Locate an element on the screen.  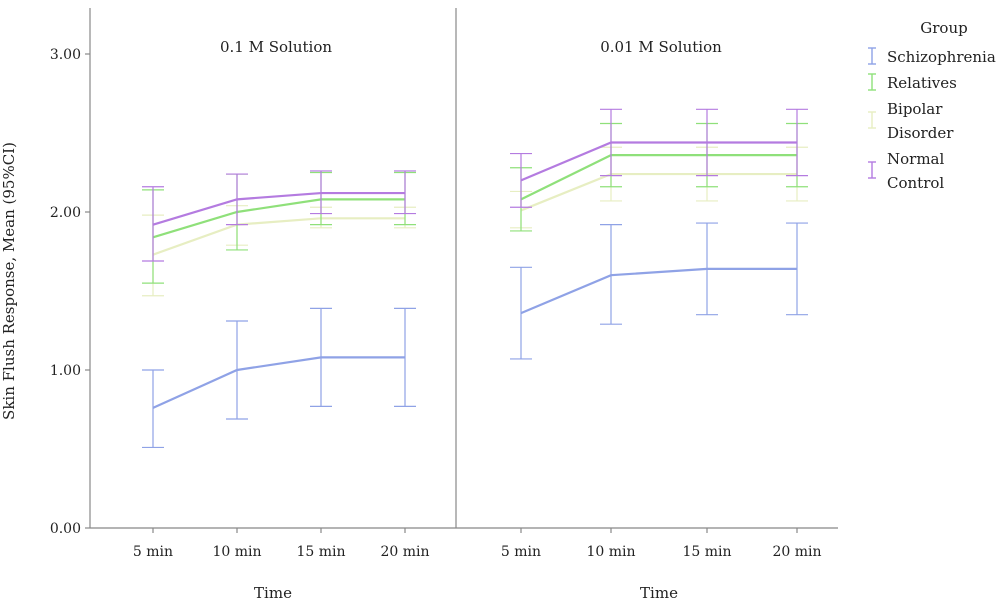
legend-title: Group is located at coordinates (943, 28).